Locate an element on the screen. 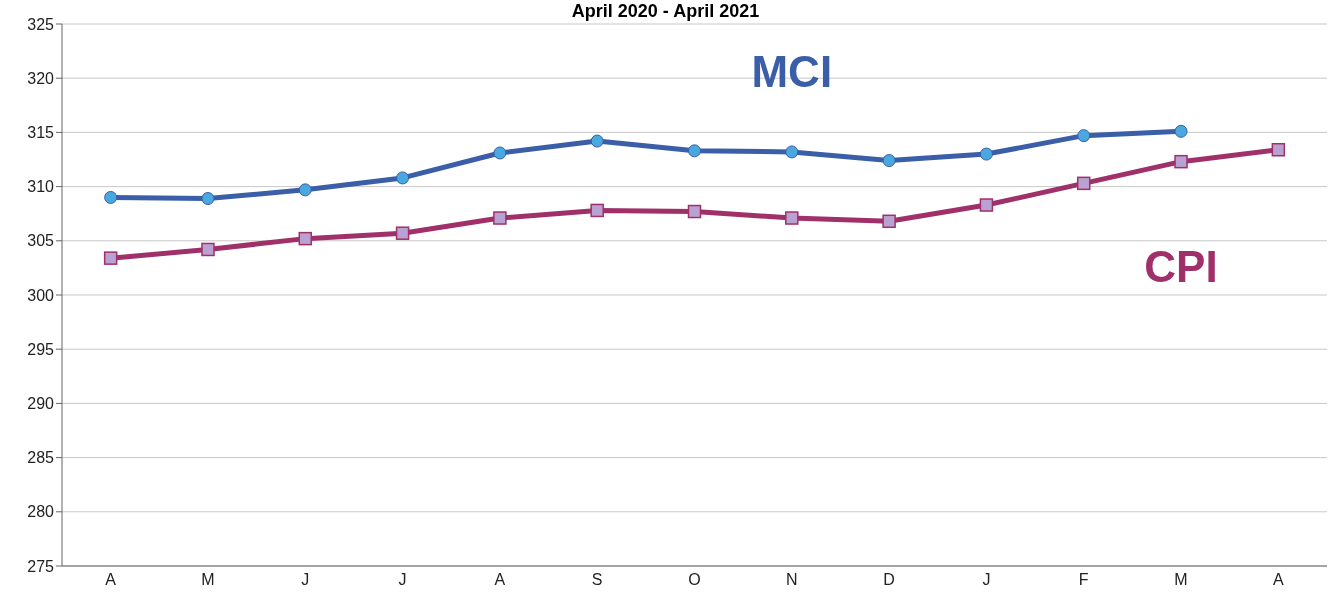 Image resolution: width=1331 pixels, height=609 pixels. y-tick-label: 295 is located at coordinates (41, 349).